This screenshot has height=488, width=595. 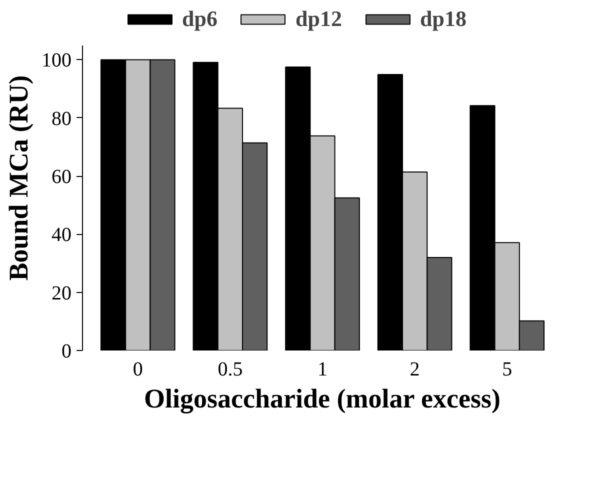 I want to click on x-tick-label: 1, so click(x=323, y=369).